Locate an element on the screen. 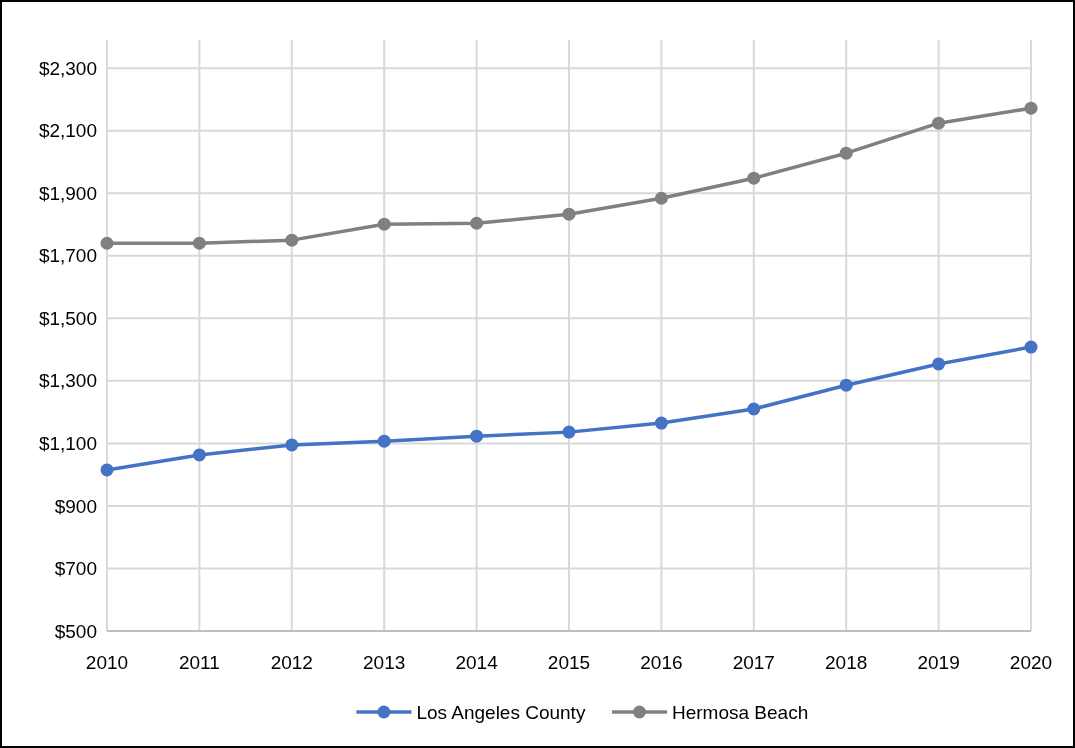  x-tick-label: 2017 is located at coordinates (753, 662).